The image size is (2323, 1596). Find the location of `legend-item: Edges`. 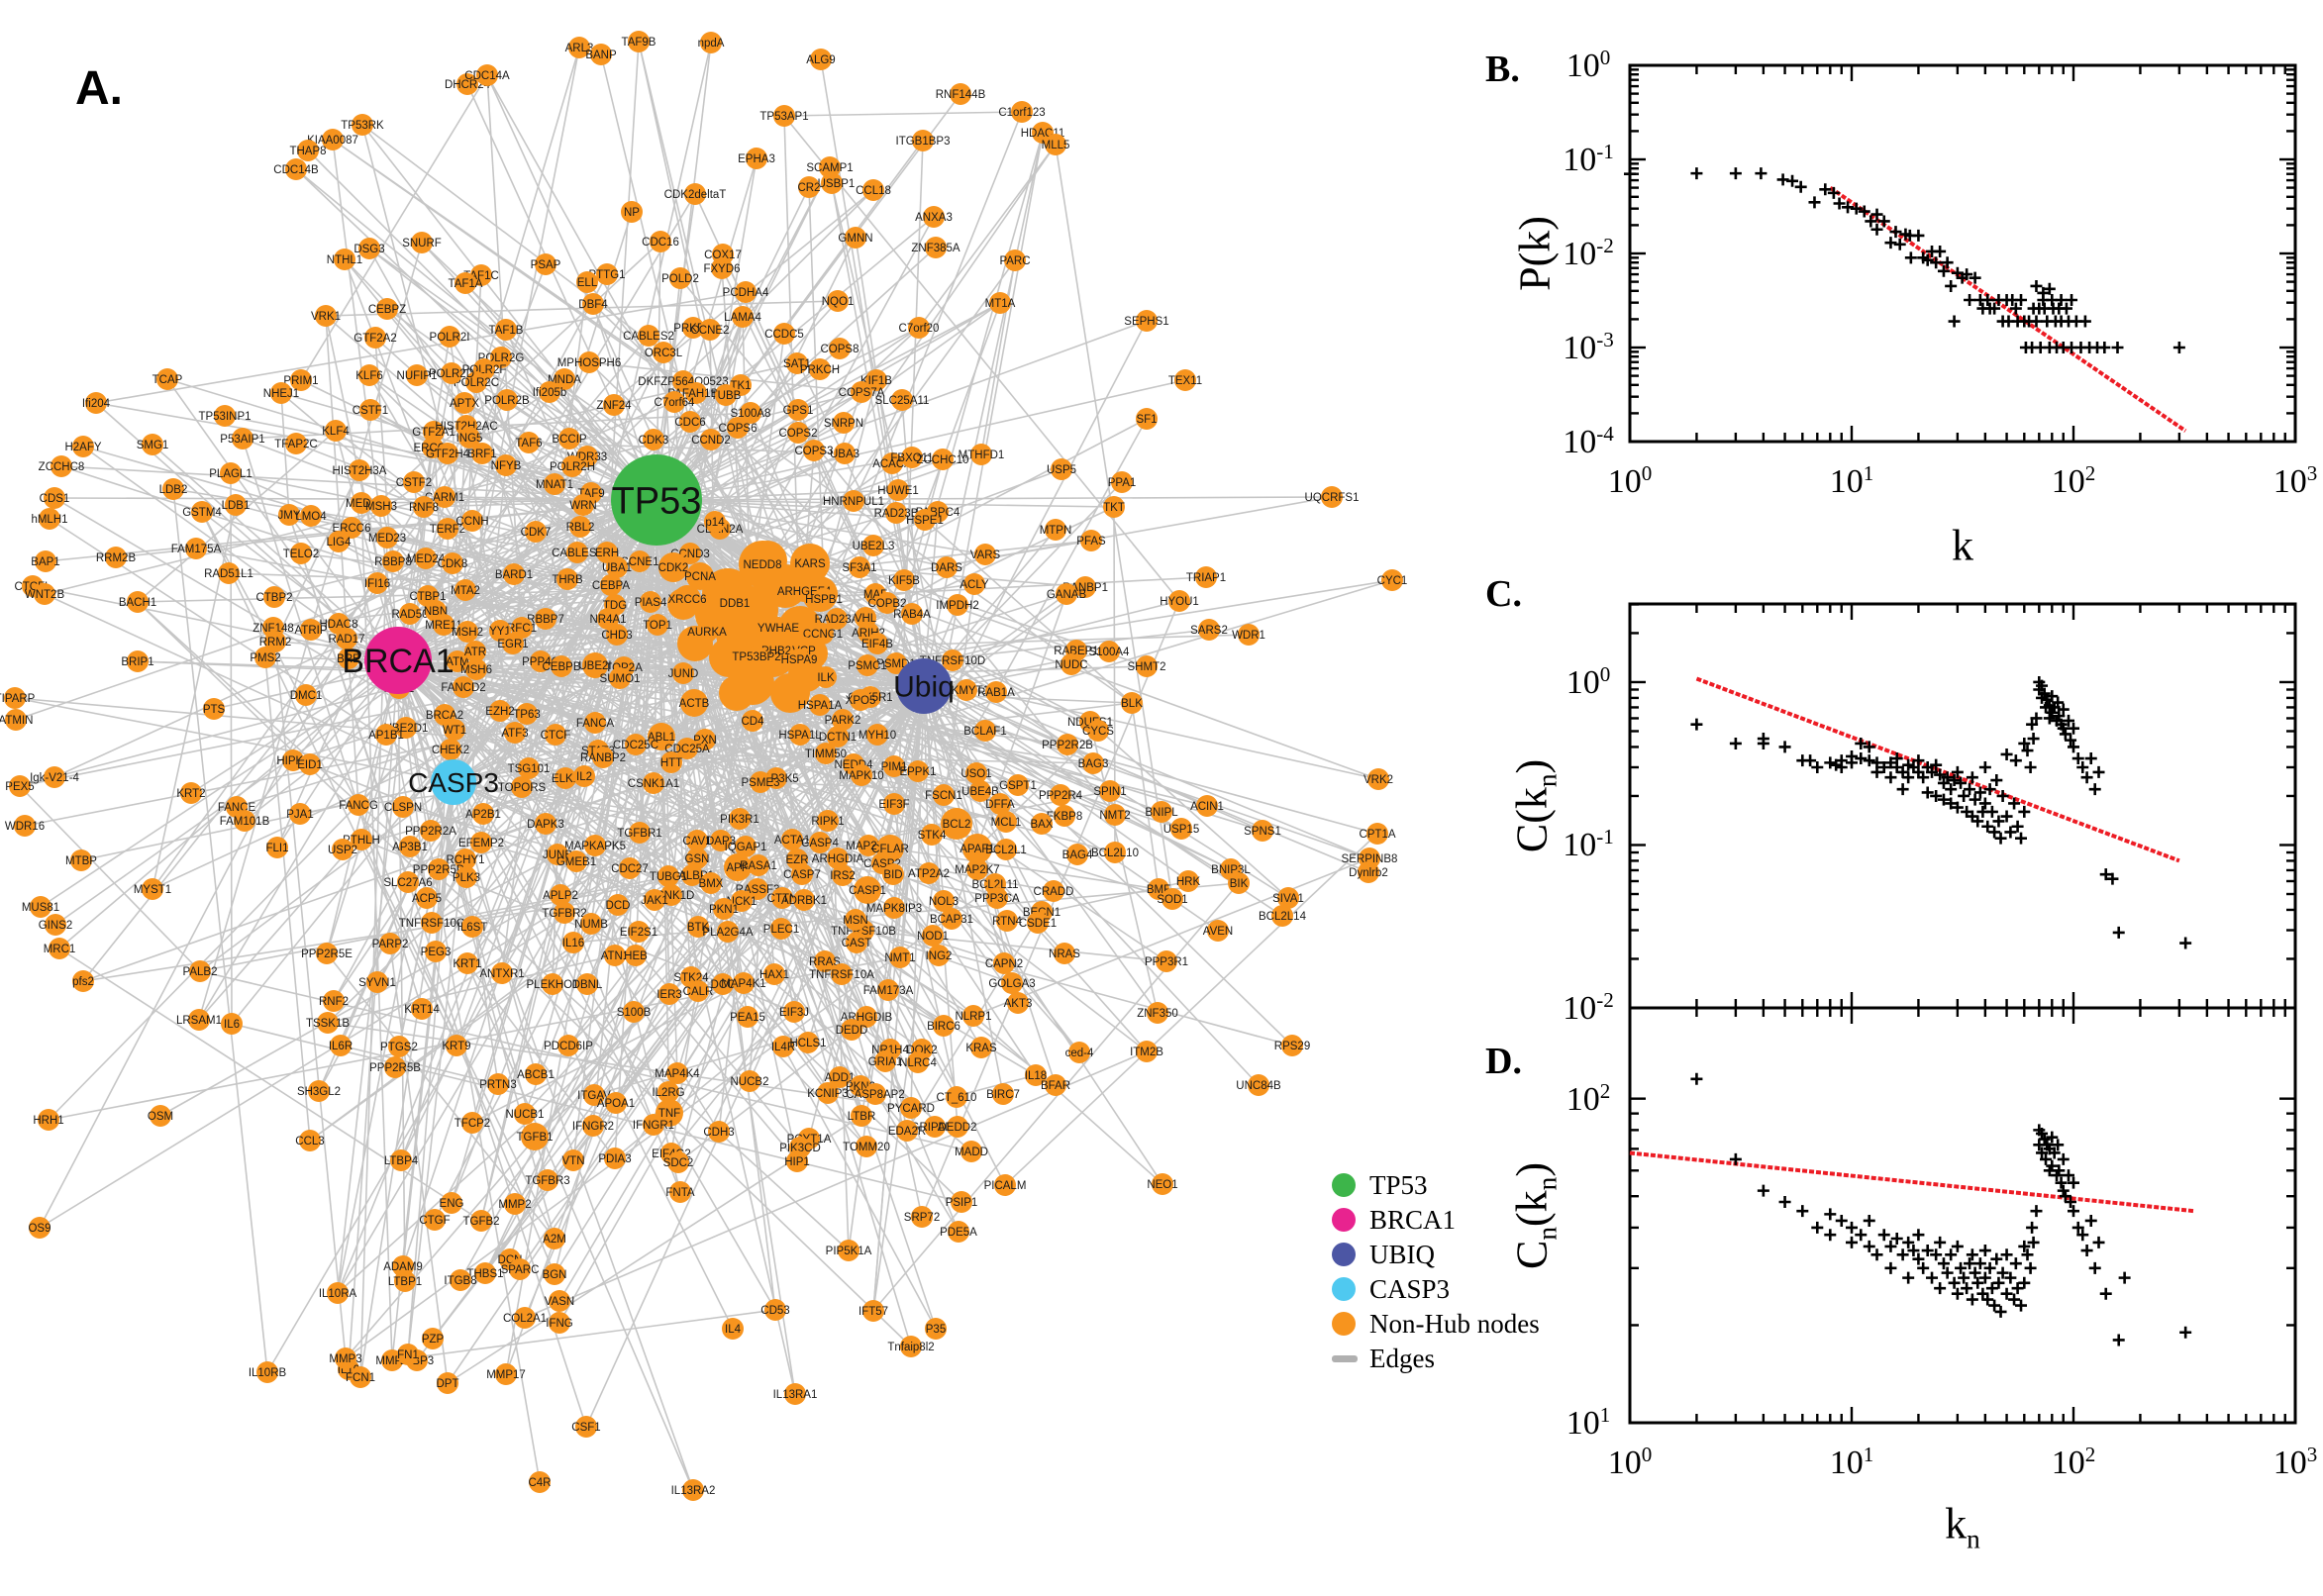

legend-item: Edges is located at coordinates (1436, 1358).